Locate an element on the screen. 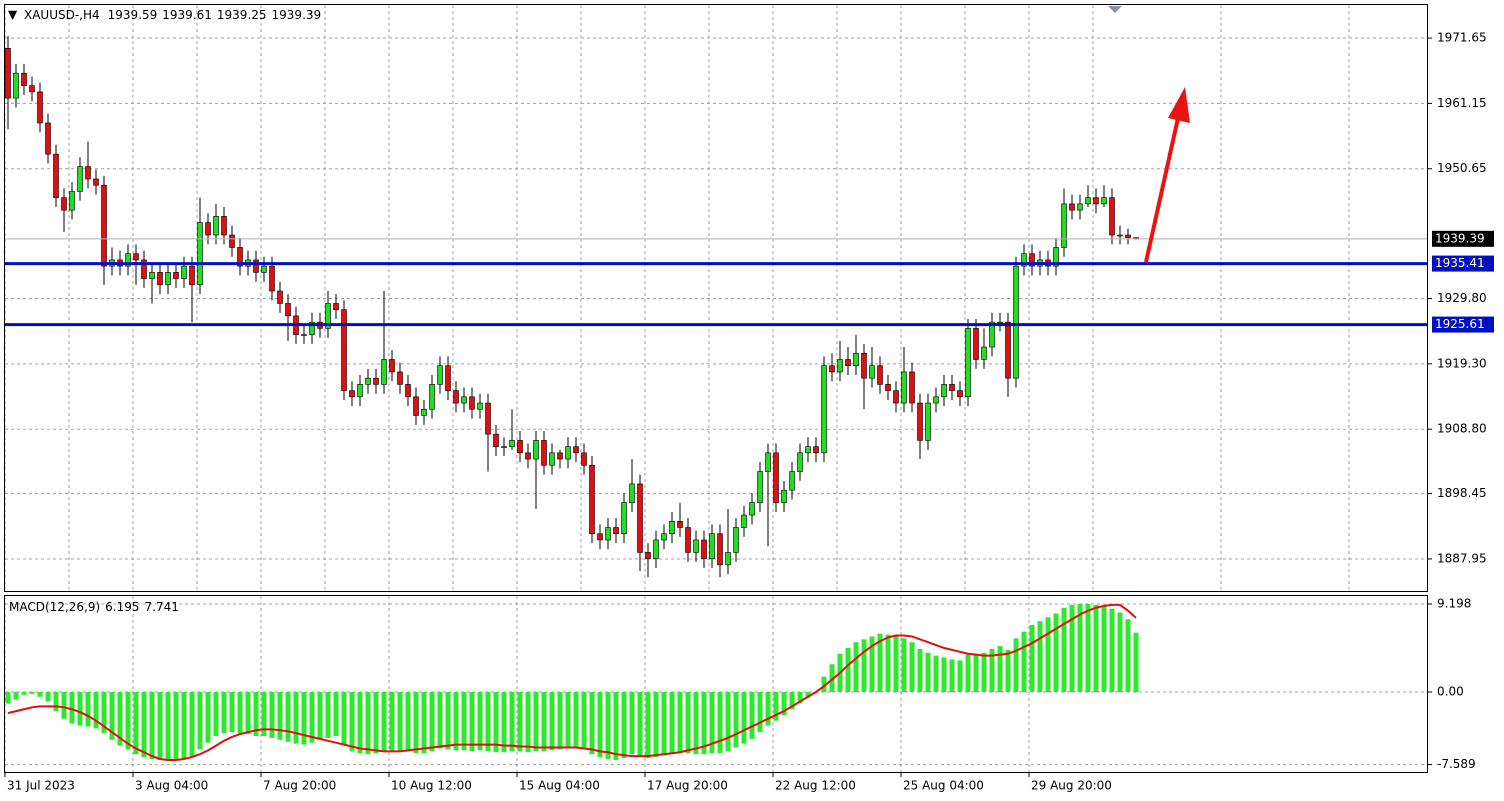 The width and height of the screenshot is (1504, 801). macd-value: 6.195 is located at coordinates (122, 607).